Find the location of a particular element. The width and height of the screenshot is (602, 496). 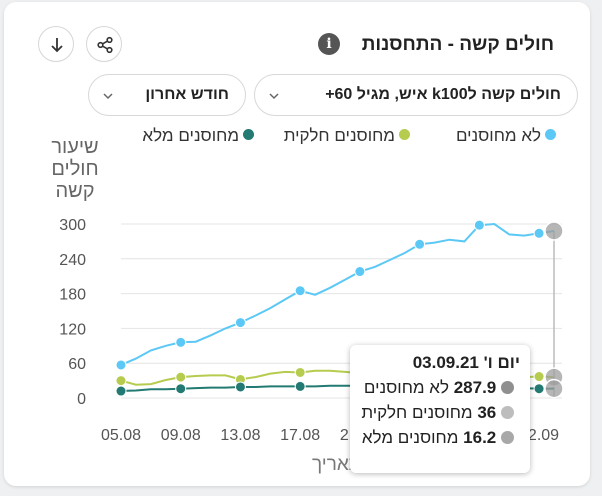

y-tick-label: 0 is located at coordinates (81, 399).